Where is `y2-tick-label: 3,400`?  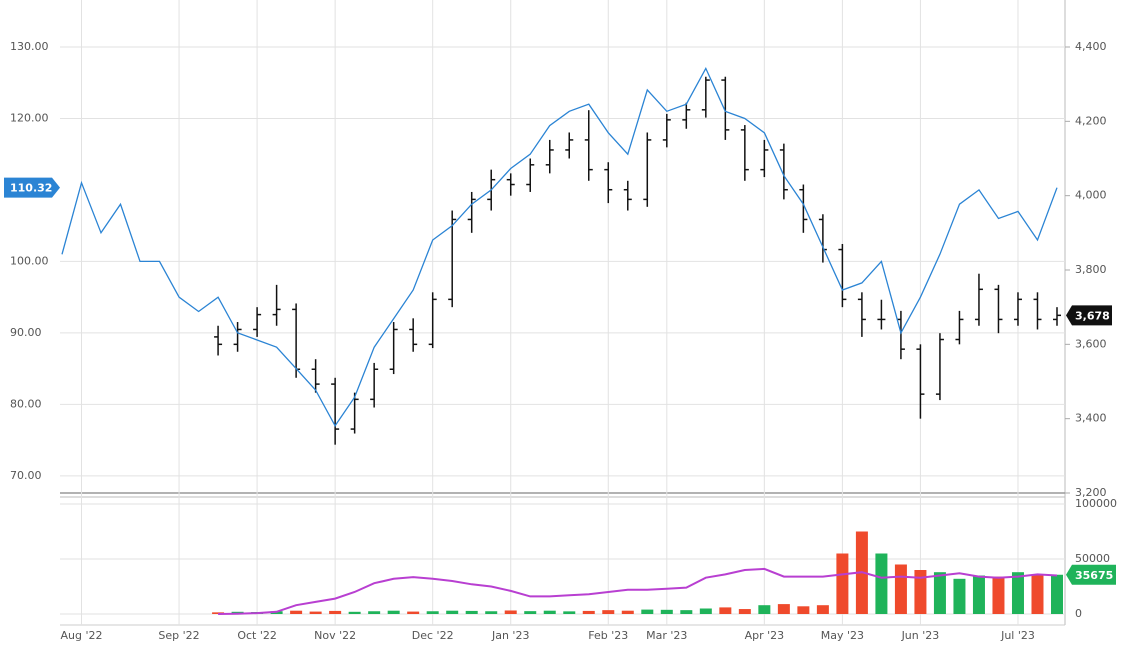 y2-tick-label: 3,400 is located at coordinates (1091, 418).